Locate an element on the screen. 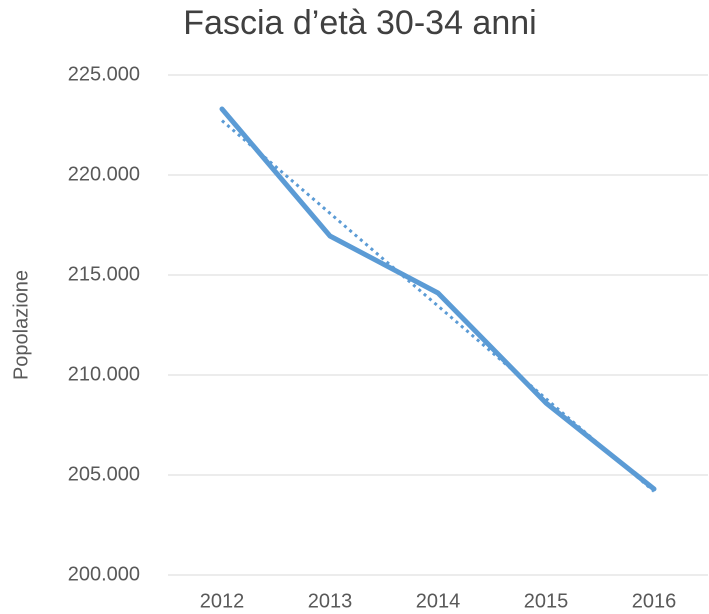 The image size is (709, 614). x-tick-label: 2015 is located at coordinates (546, 601).